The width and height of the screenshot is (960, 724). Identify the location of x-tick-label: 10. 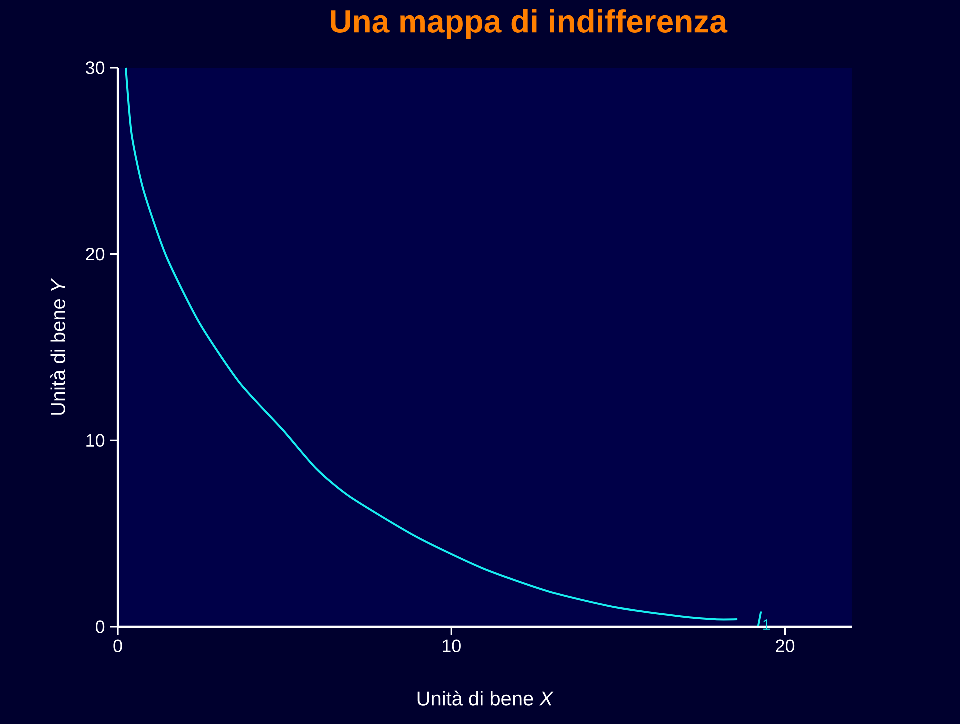
(452, 646).